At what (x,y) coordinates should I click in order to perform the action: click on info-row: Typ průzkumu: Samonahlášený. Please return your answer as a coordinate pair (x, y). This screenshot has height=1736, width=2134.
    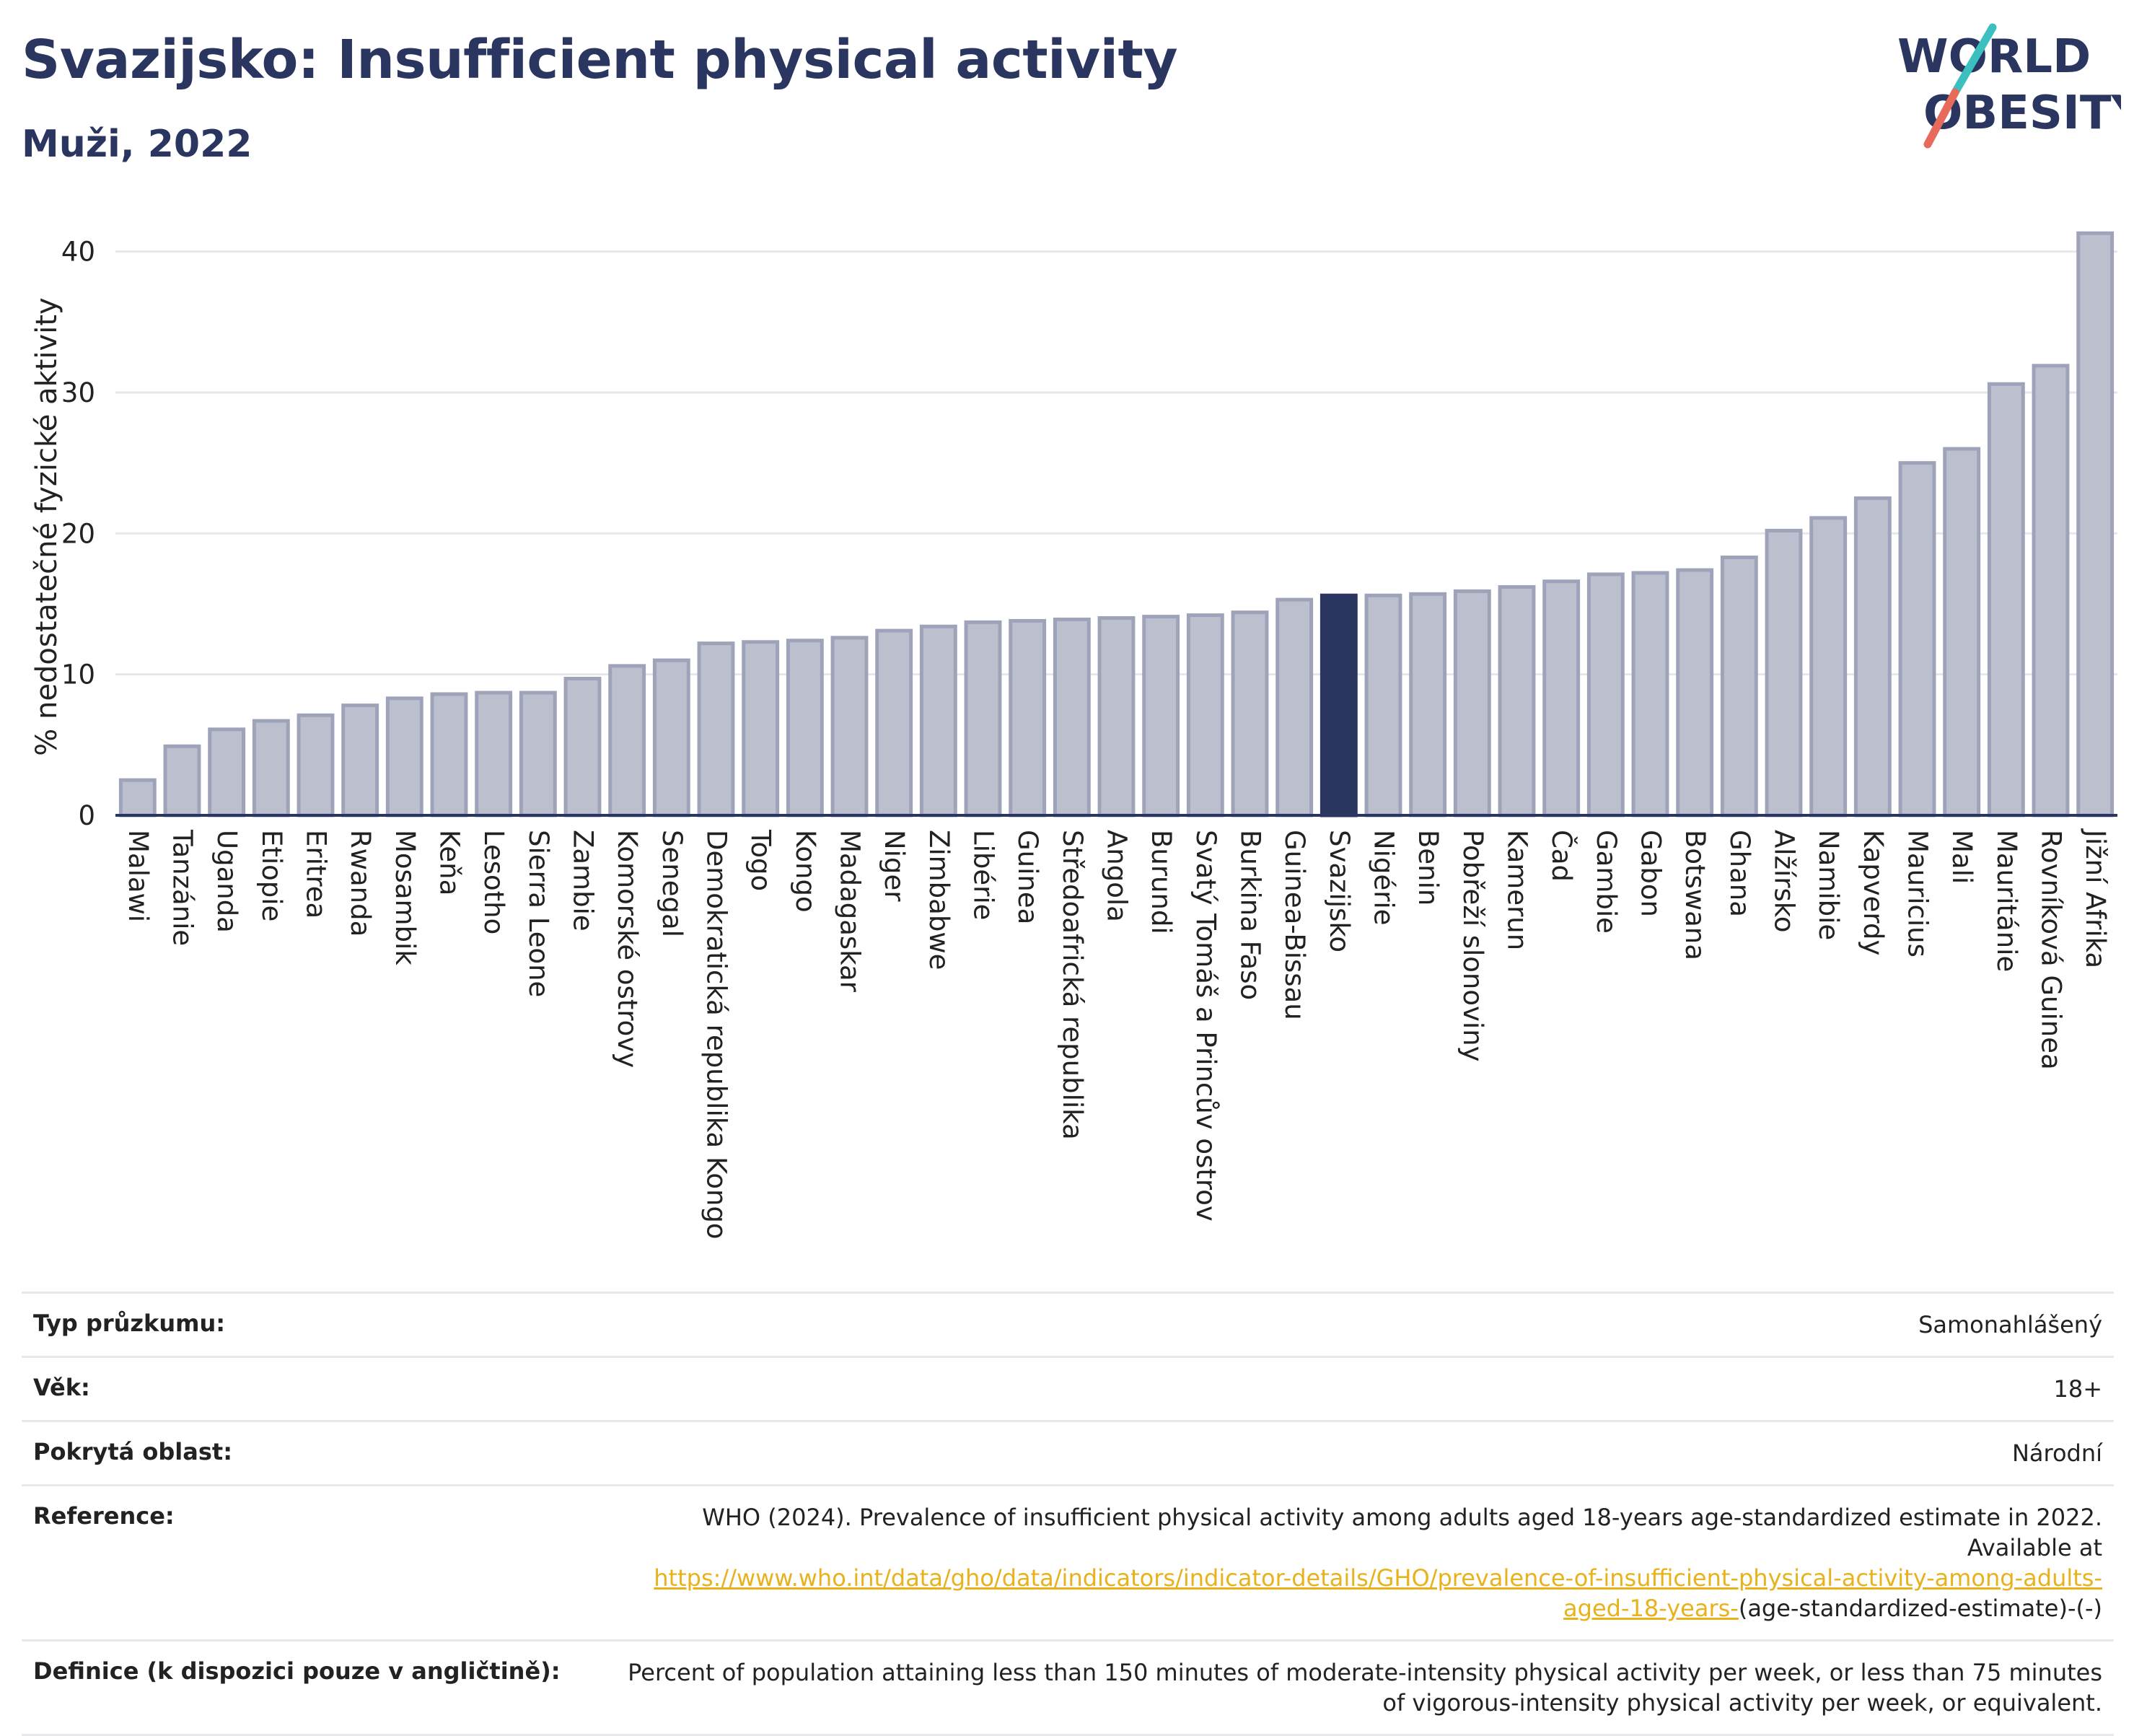
    Looking at the image, I should click on (1068, 1324).